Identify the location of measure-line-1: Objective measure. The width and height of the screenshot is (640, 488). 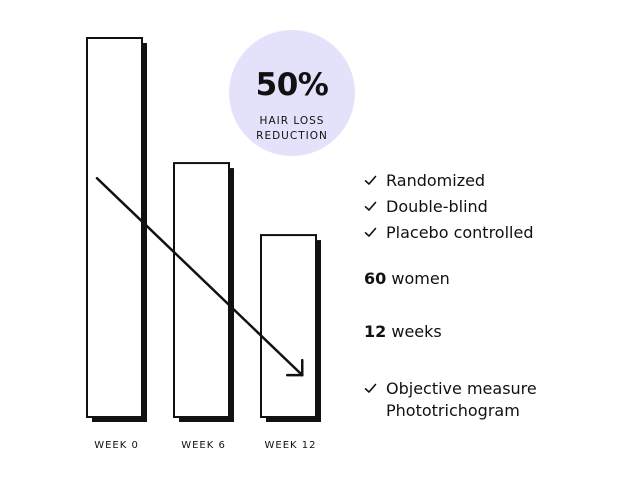
(461, 388).